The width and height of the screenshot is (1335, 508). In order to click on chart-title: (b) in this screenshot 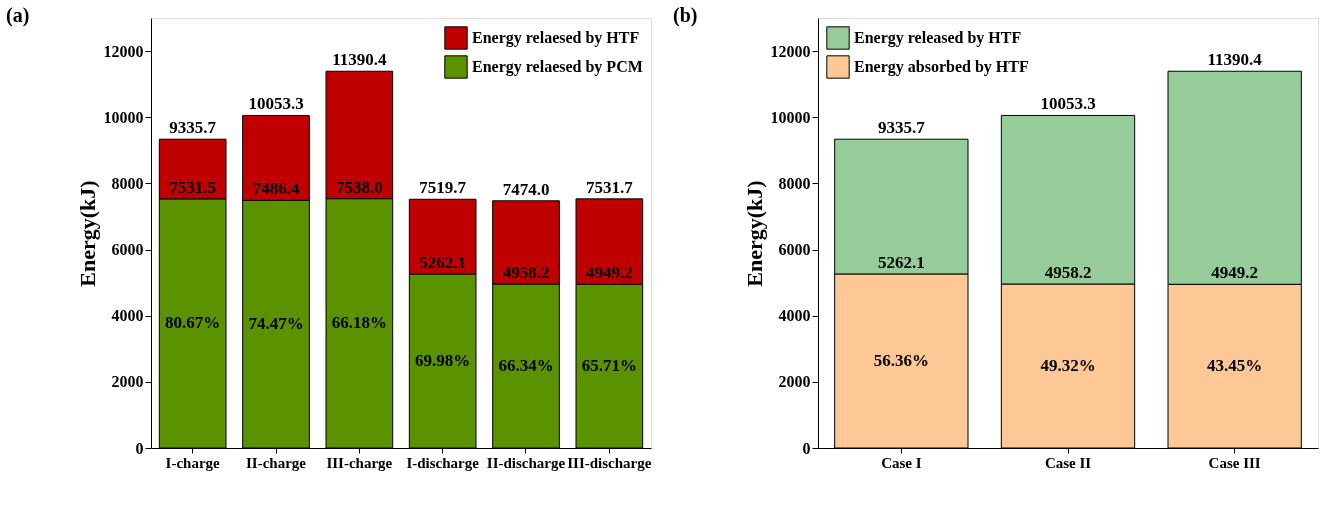, I will do `click(685, 15)`.